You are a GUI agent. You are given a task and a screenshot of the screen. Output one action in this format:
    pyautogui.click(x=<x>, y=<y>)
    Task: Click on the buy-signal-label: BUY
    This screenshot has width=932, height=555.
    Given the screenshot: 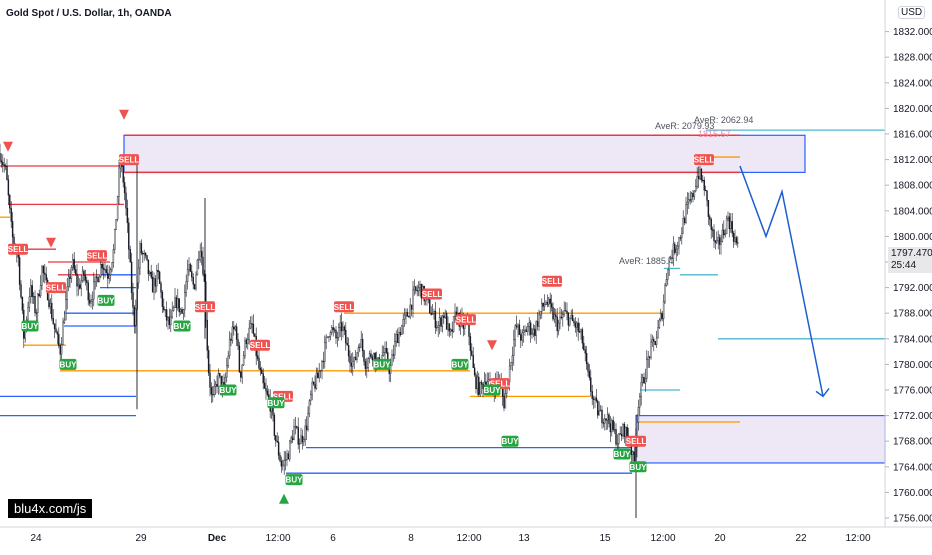 What is the action you would take?
    pyautogui.click(x=493, y=390)
    